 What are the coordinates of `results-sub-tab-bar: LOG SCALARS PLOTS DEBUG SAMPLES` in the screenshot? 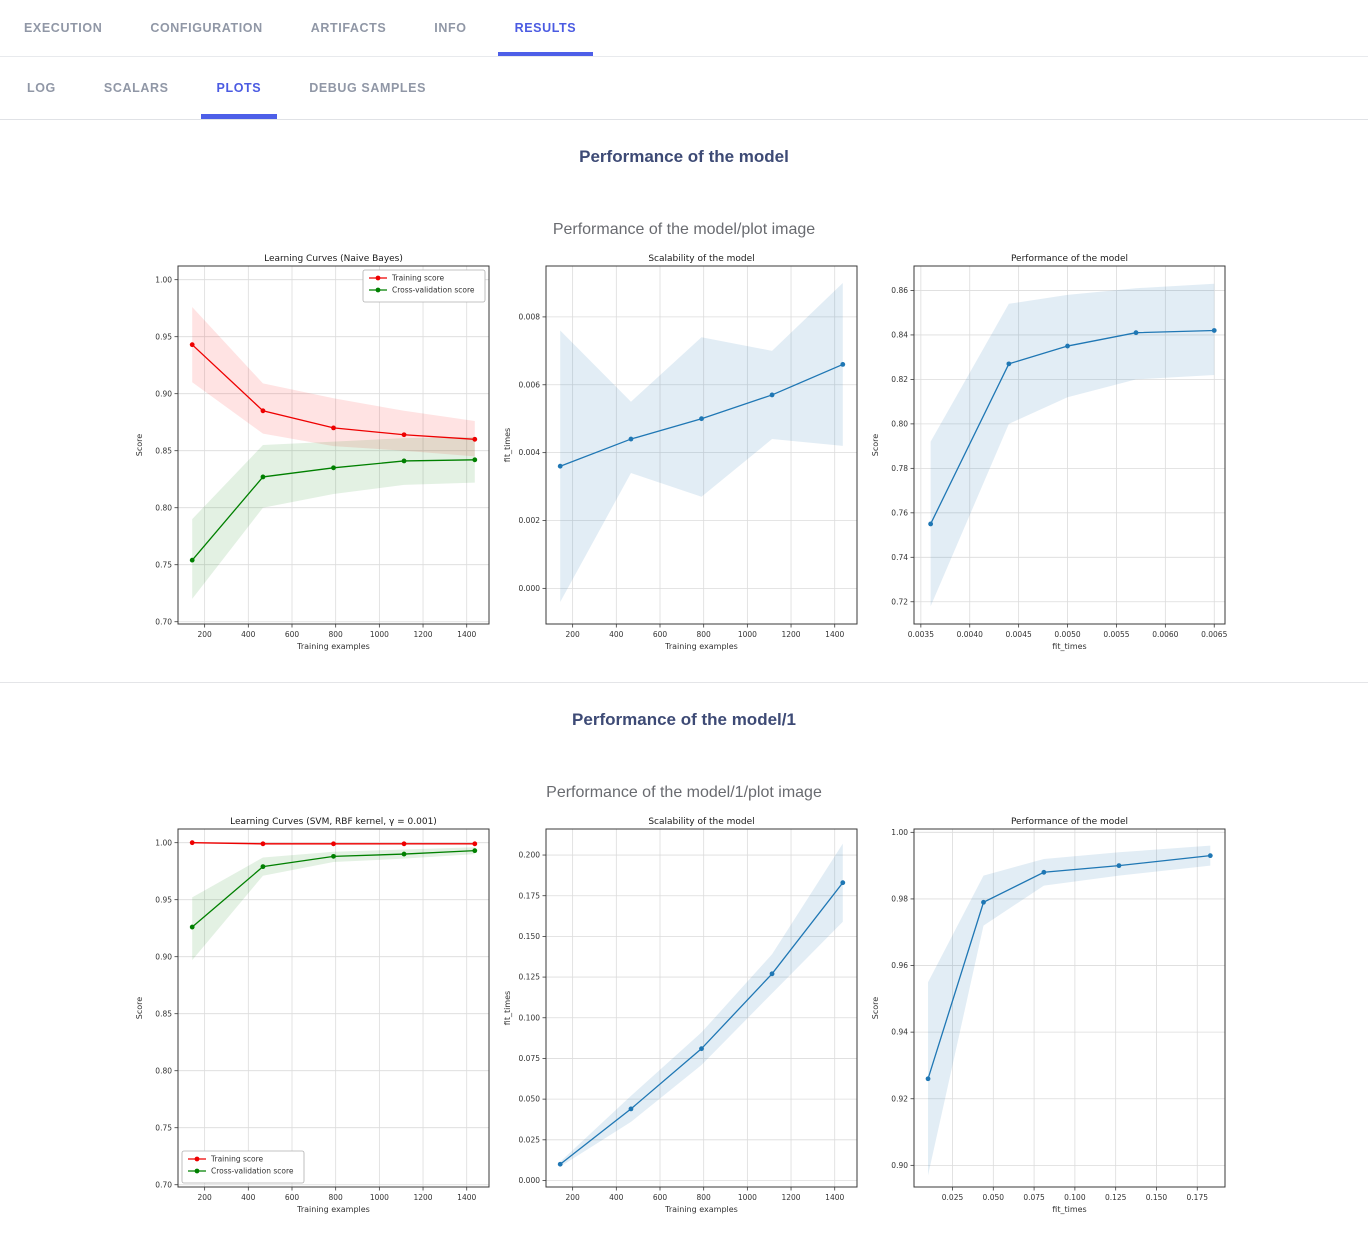 It's located at (684, 88).